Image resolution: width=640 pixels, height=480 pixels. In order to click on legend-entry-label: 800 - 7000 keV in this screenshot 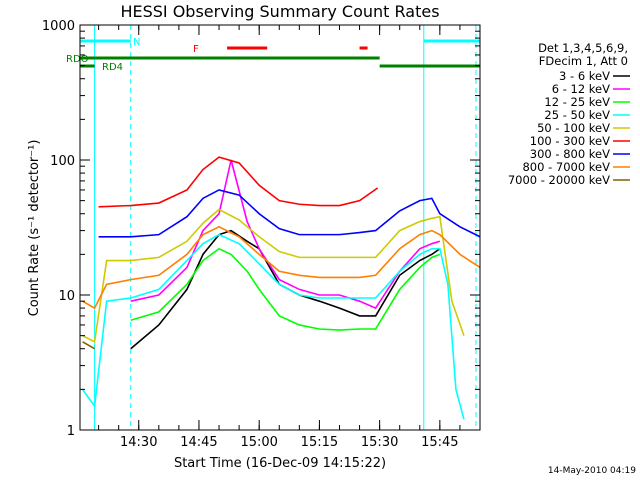, I will do `click(566, 167)`.